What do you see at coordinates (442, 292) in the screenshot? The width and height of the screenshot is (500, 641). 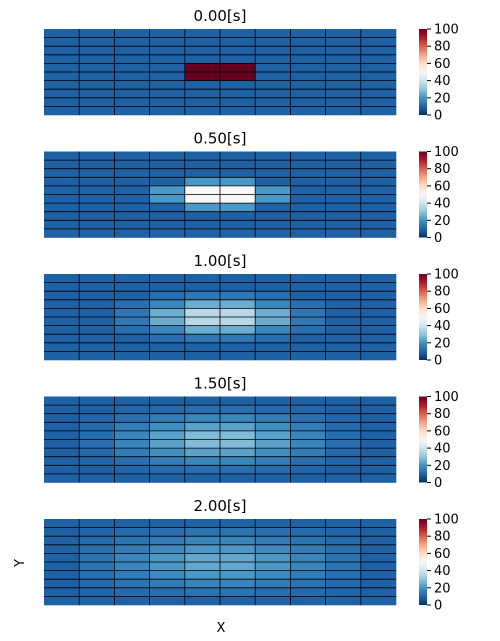 I see `colorbar-tick-label: 80` at bounding box center [442, 292].